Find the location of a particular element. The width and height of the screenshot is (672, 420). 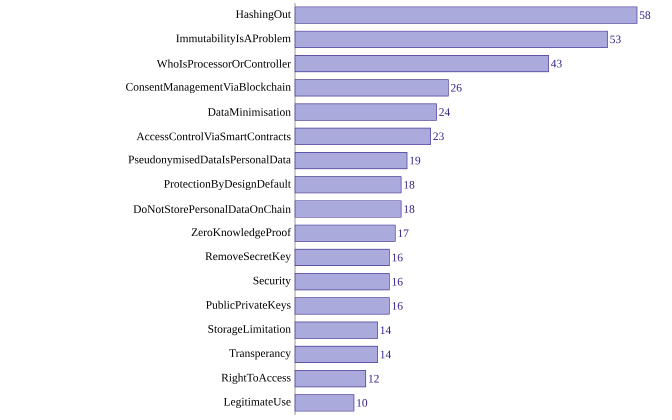

data-label: 26 is located at coordinates (456, 88).